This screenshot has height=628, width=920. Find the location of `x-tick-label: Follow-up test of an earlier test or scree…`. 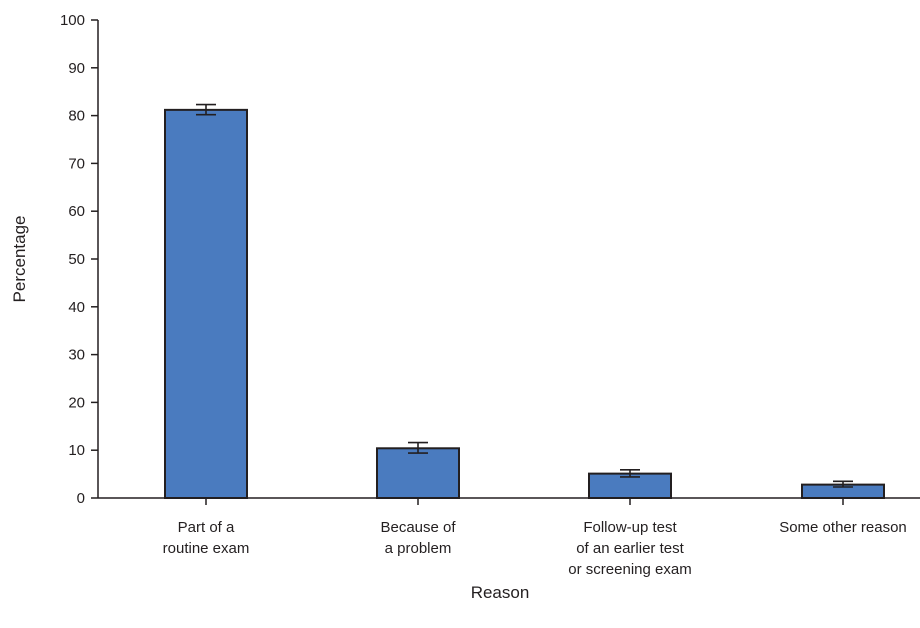

x-tick-label: Follow-up test of an earlier test or scree… is located at coordinates (629, 548).